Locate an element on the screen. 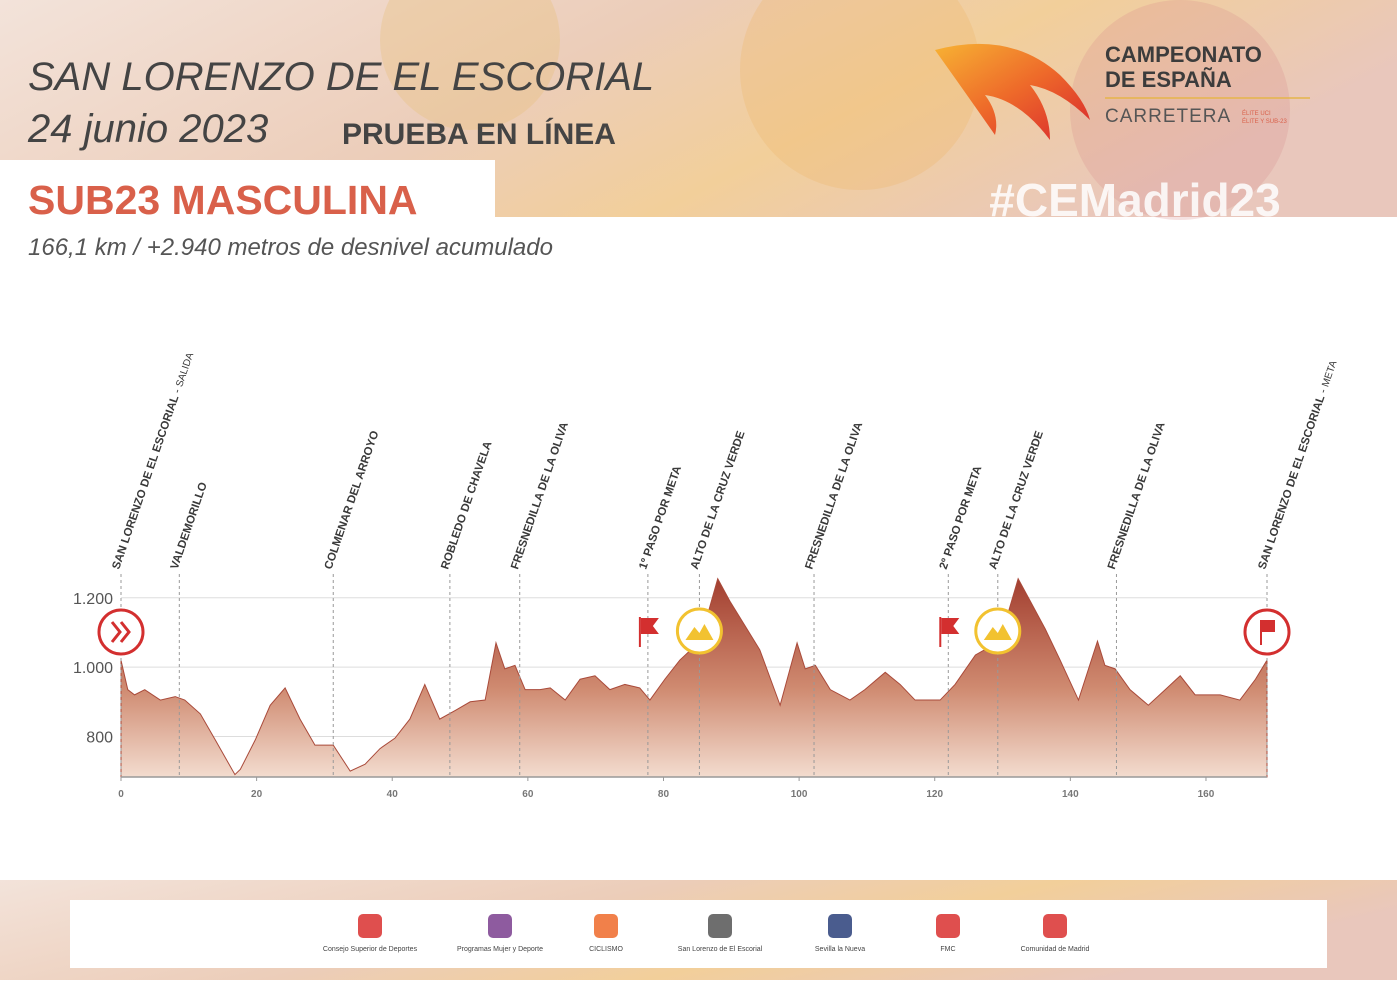 The width and height of the screenshot is (1397, 985). finish-icon is located at coordinates (1267, 632).